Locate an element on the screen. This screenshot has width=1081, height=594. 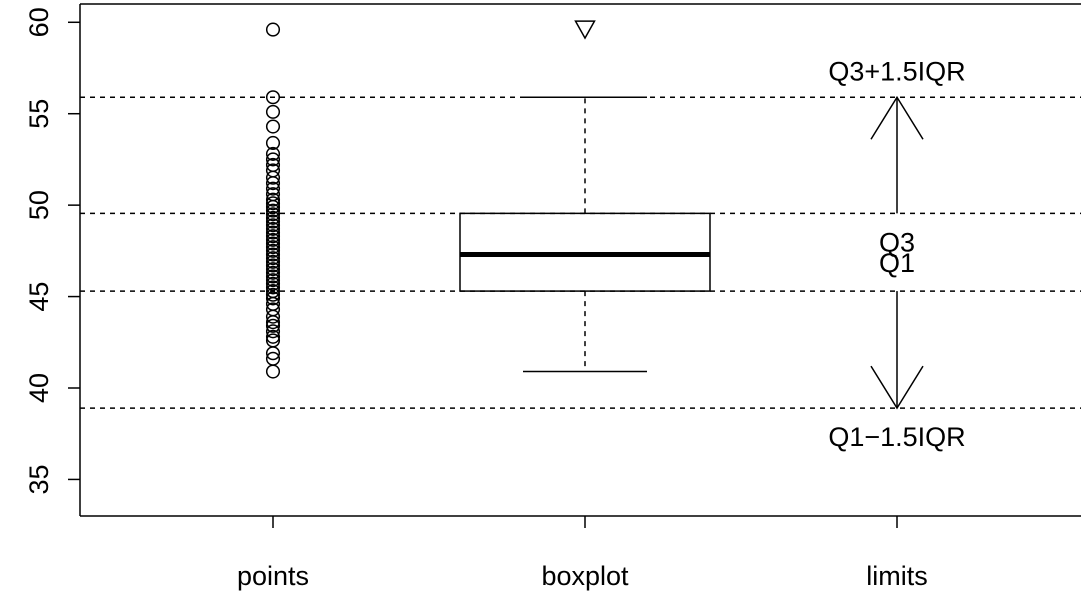
points-strip is located at coordinates (273, 200).